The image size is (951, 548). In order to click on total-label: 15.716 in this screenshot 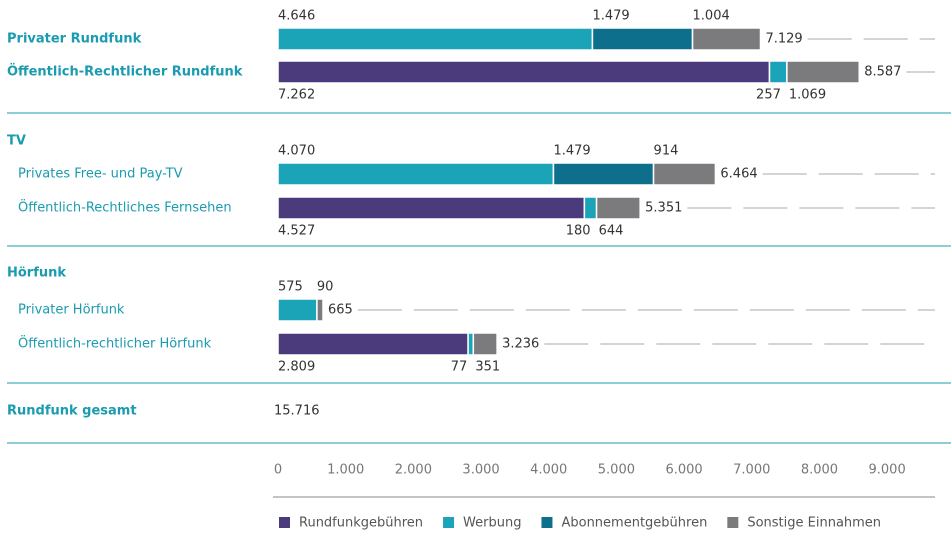, I will do `click(297, 411)`.